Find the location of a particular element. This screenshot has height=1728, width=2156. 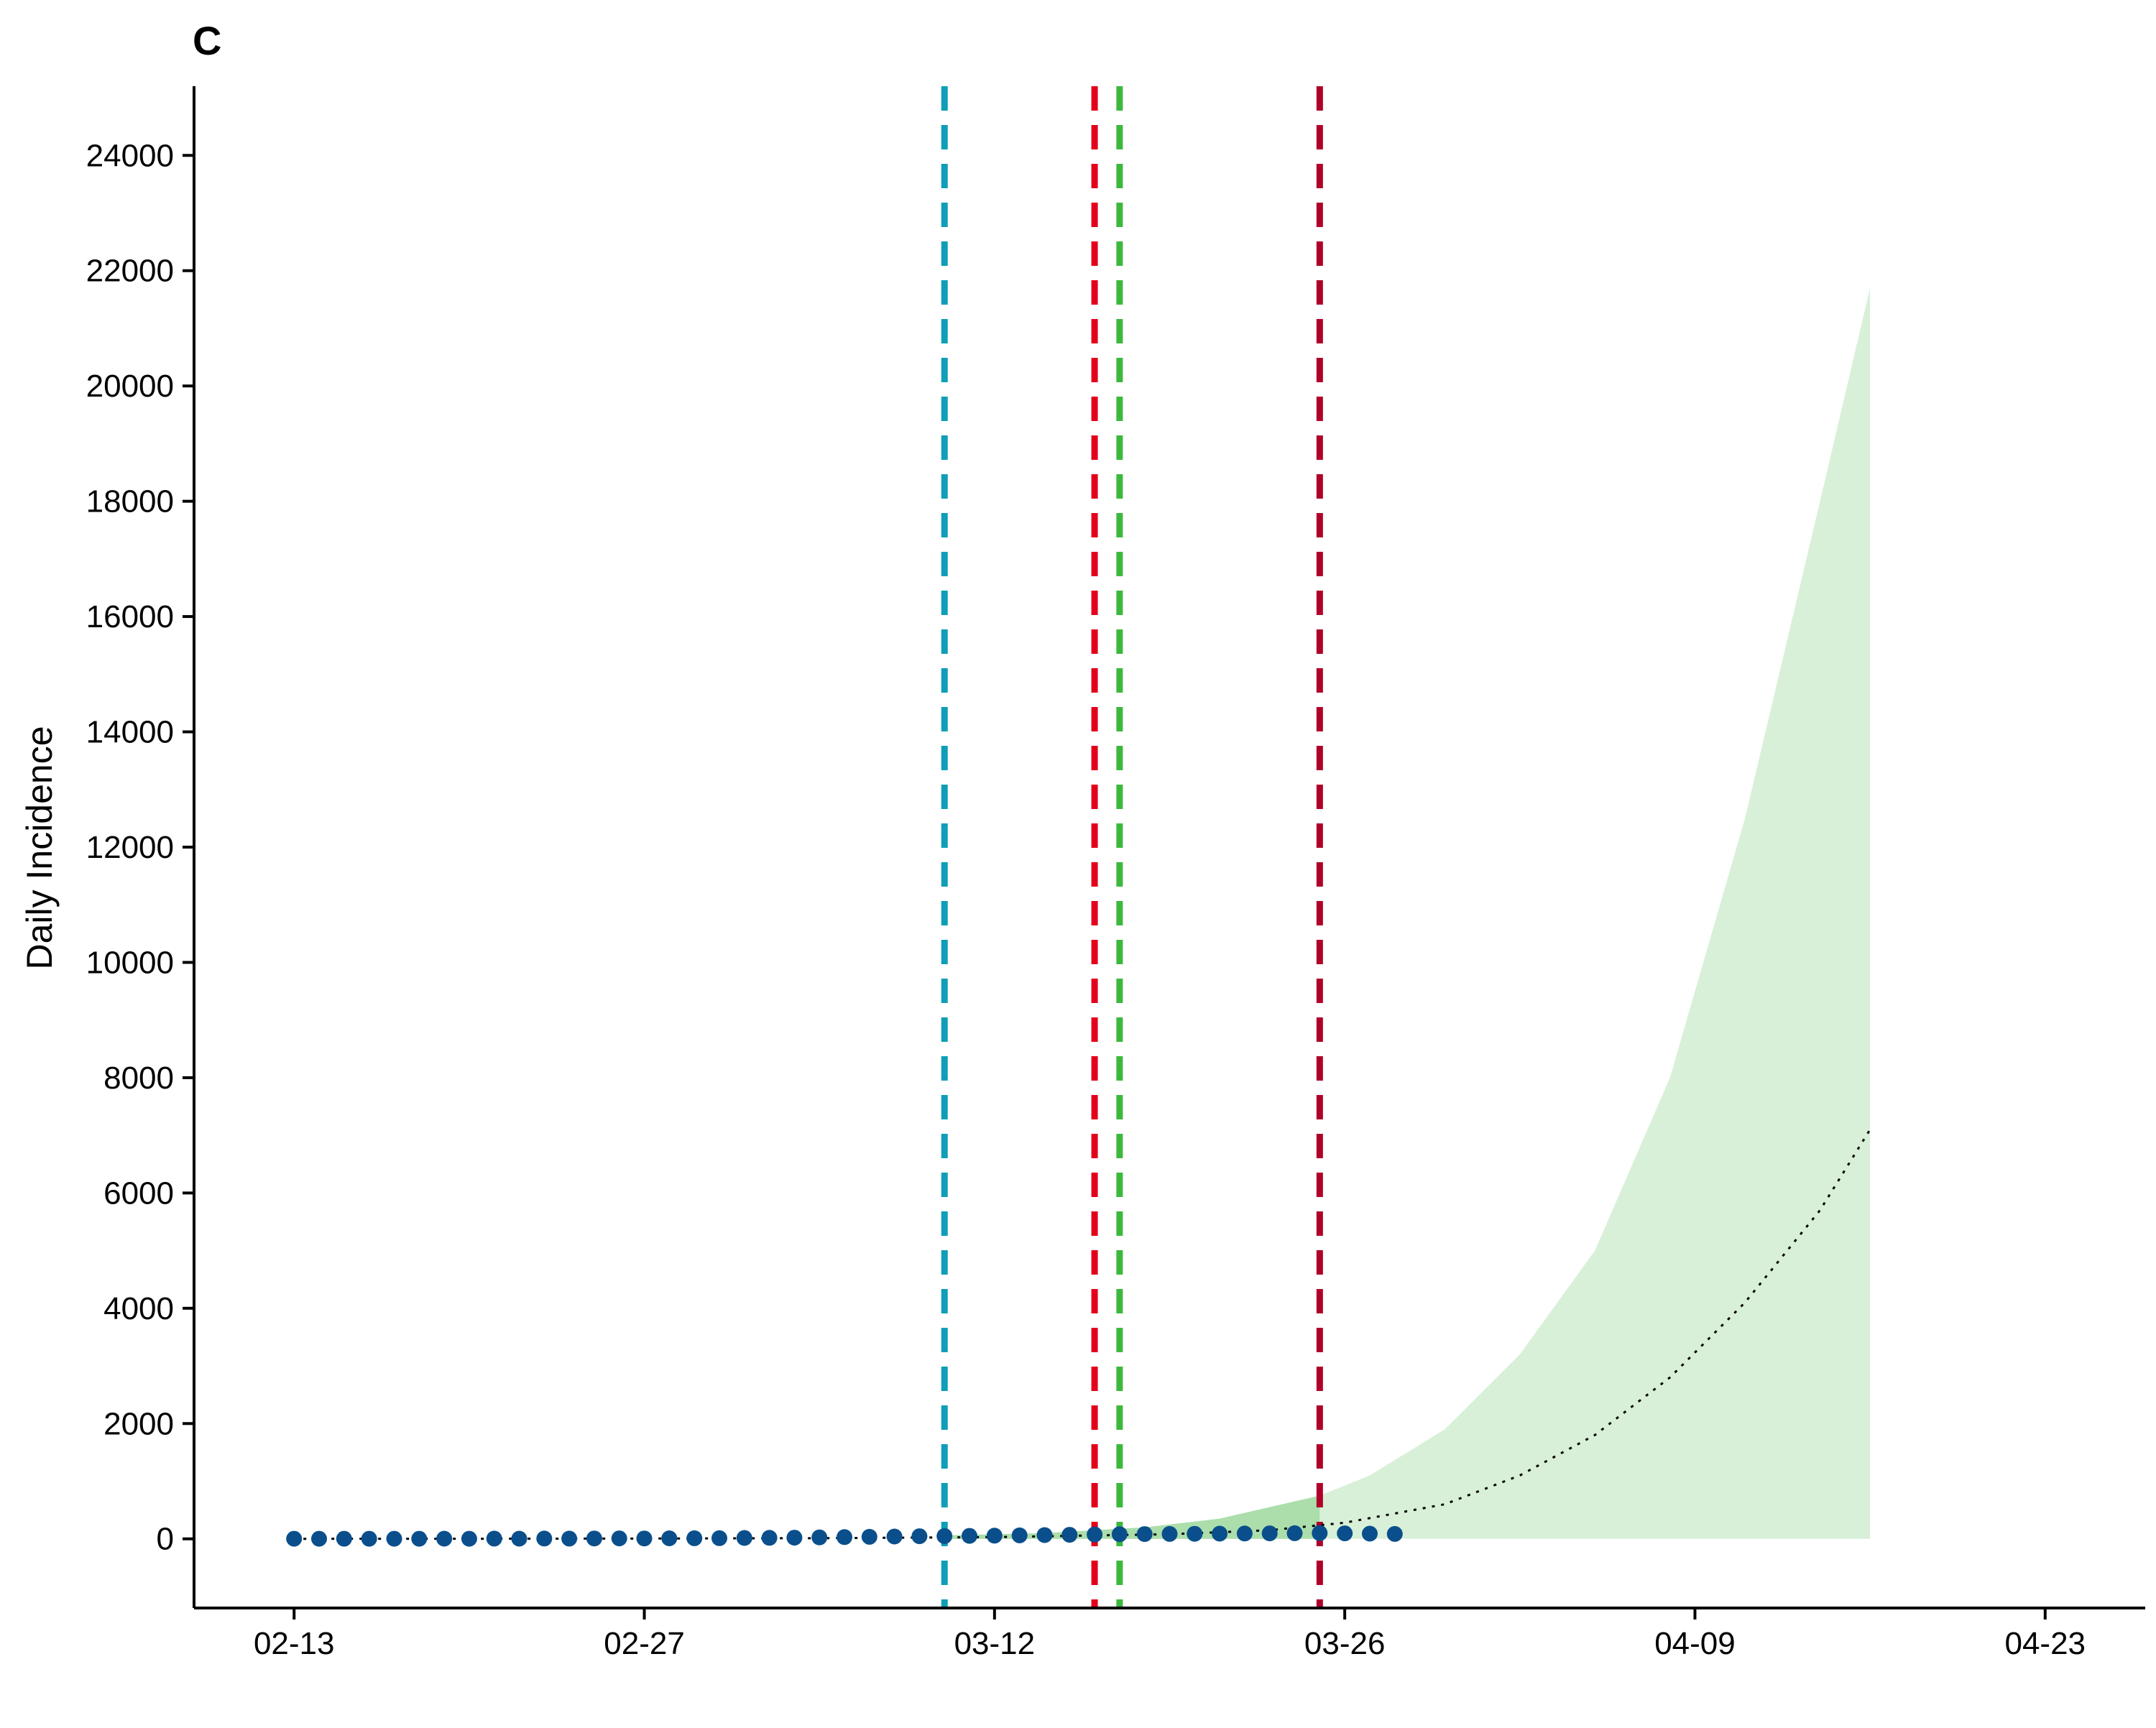

y-tick-label-18000: 18000 is located at coordinates (130, 501).